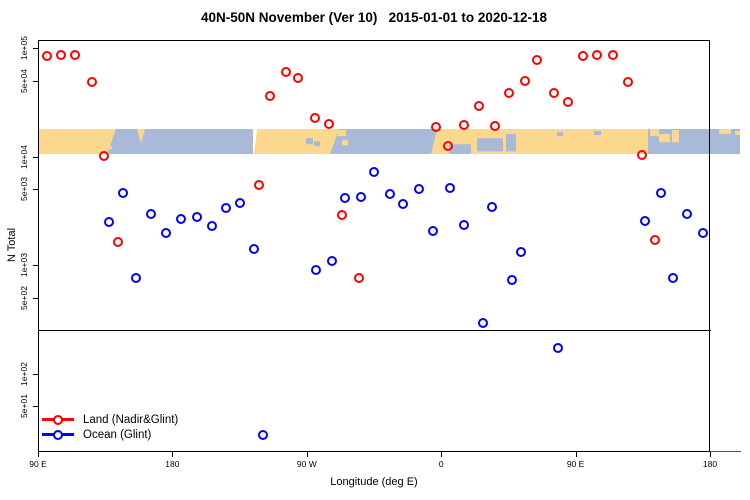 The height and width of the screenshot is (500, 750). Describe the element at coordinates (460, 149) in the screenshot. I see `ocean-region-mediterranean` at that location.